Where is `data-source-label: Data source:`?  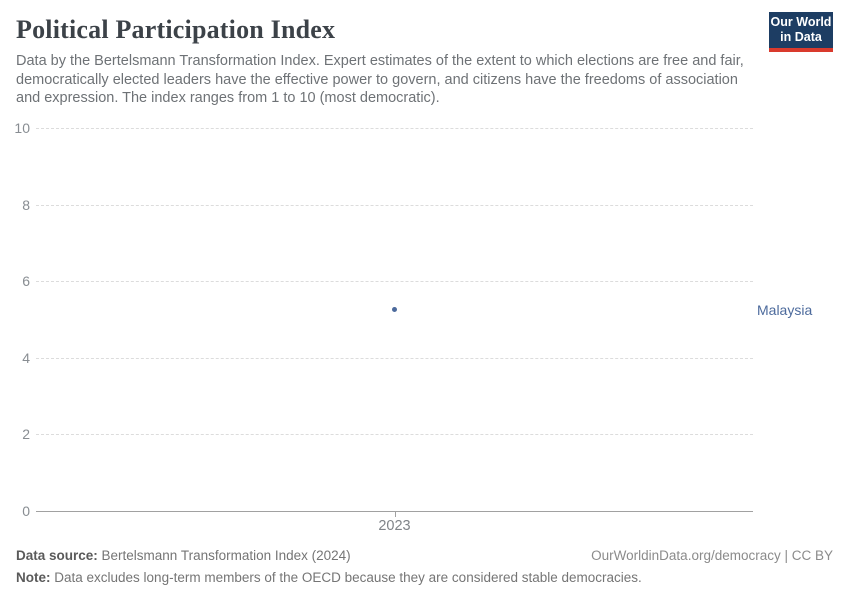
data-source-label: Data source: is located at coordinates (57, 555).